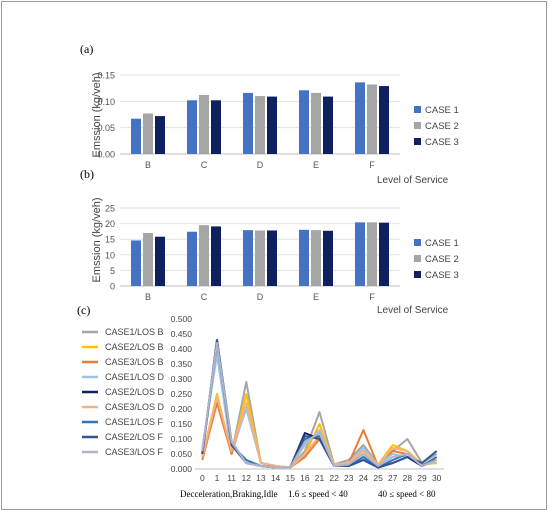  Describe the element at coordinates (182, 409) in the screenshot. I see `panel-c-ytick-label: 0.200` at that location.